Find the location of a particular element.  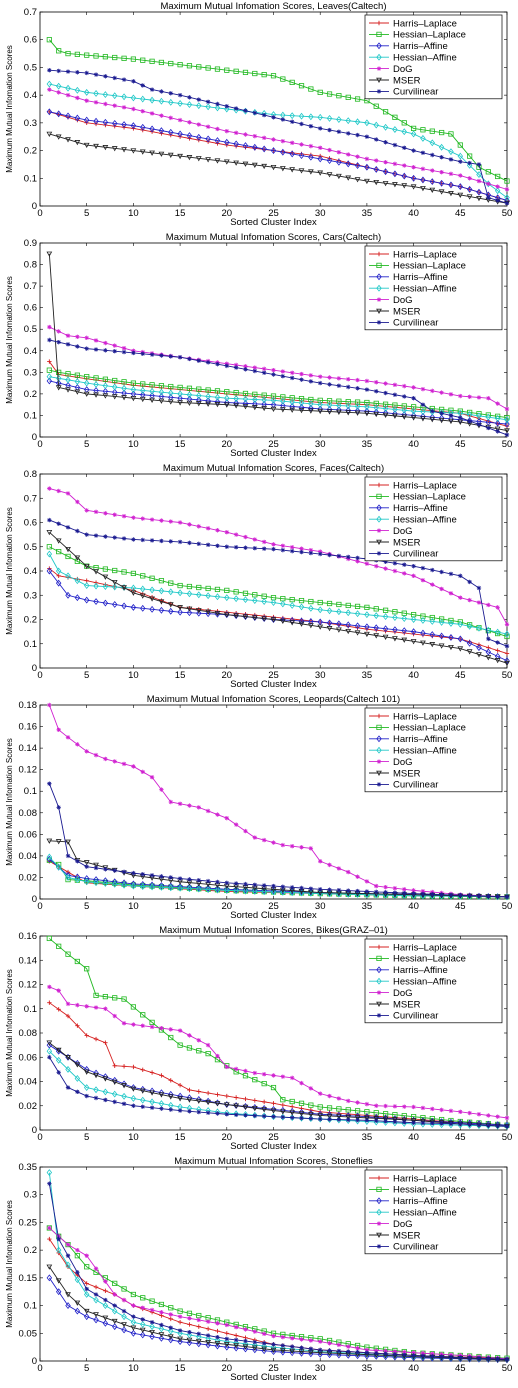

x-tick-label: 45 is located at coordinates (460, 675).